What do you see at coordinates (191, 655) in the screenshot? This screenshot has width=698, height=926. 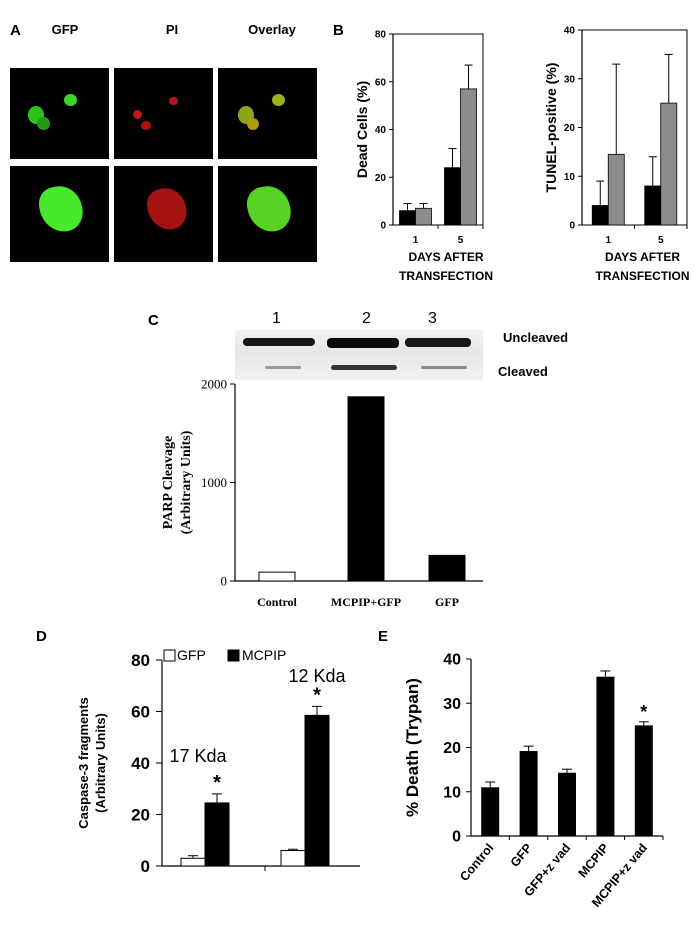 I see `legend-label: GFP` at bounding box center [191, 655].